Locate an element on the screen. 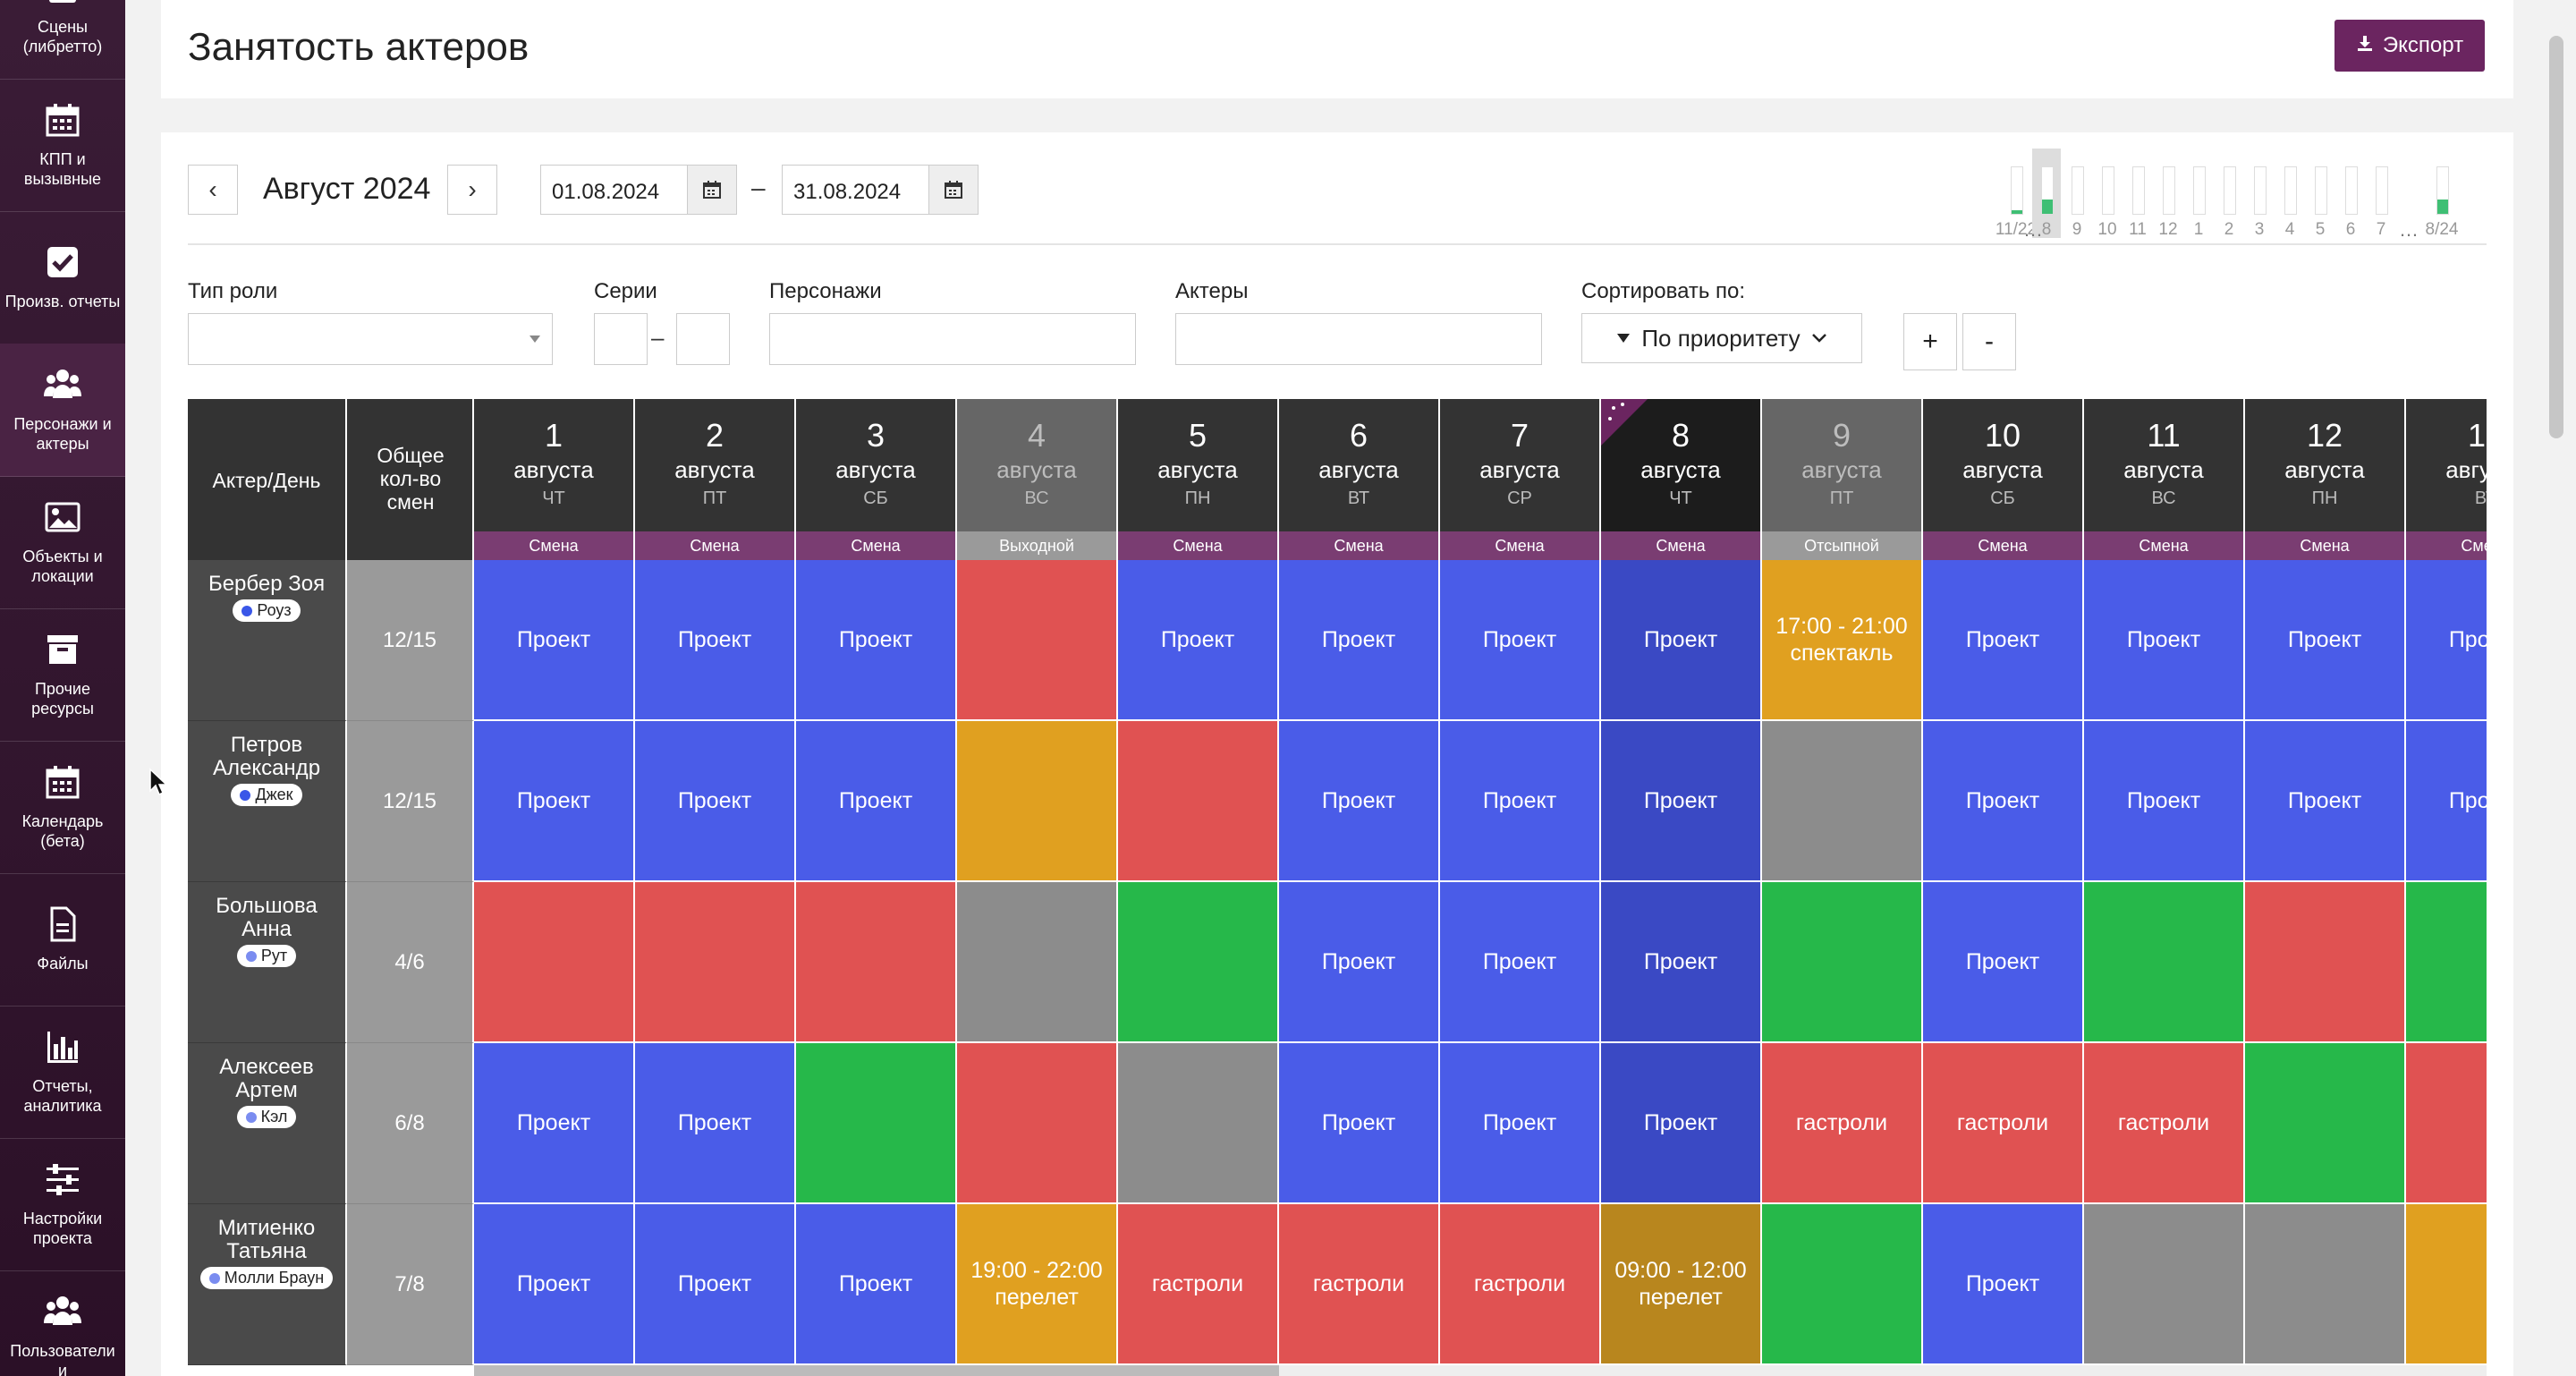  sidebar-item: Файлы is located at coordinates (62, 940).